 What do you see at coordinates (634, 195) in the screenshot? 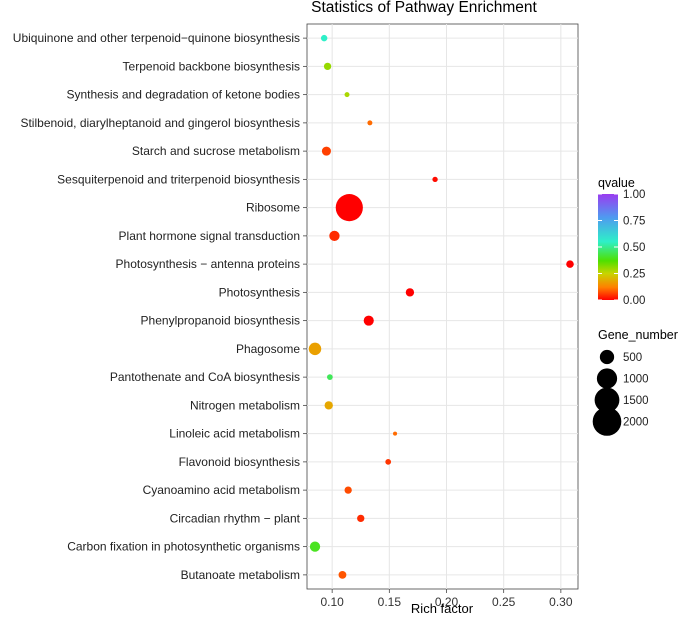
I see `colorbar-tick-label: 1.00` at bounding box center [634, 195].